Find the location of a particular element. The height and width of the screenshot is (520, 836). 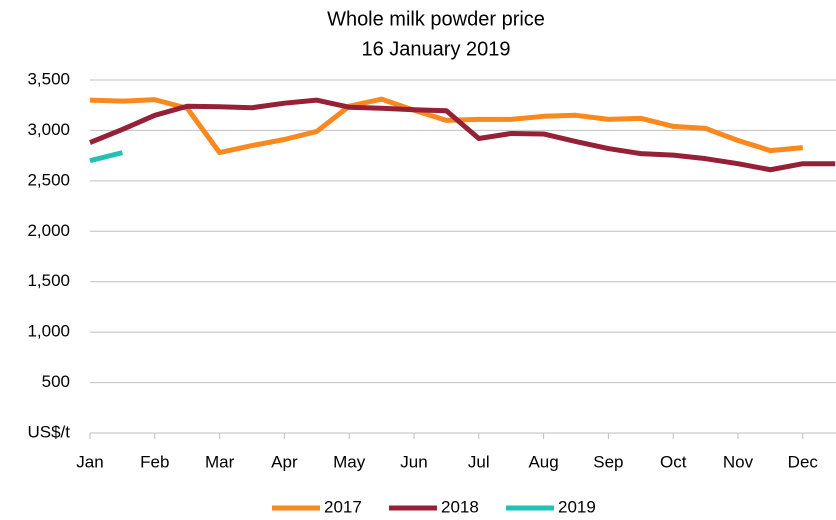

x-tick-label: Nov is located at coordinates (738, 461).